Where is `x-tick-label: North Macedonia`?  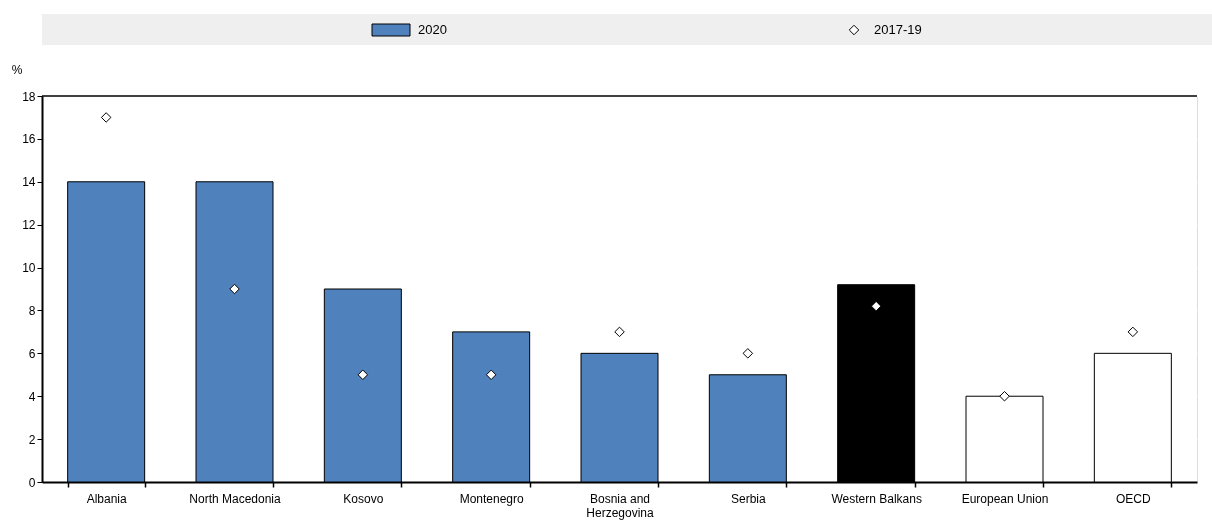
x-tick-label: North Macedonia is located at coordinates (235, 498).